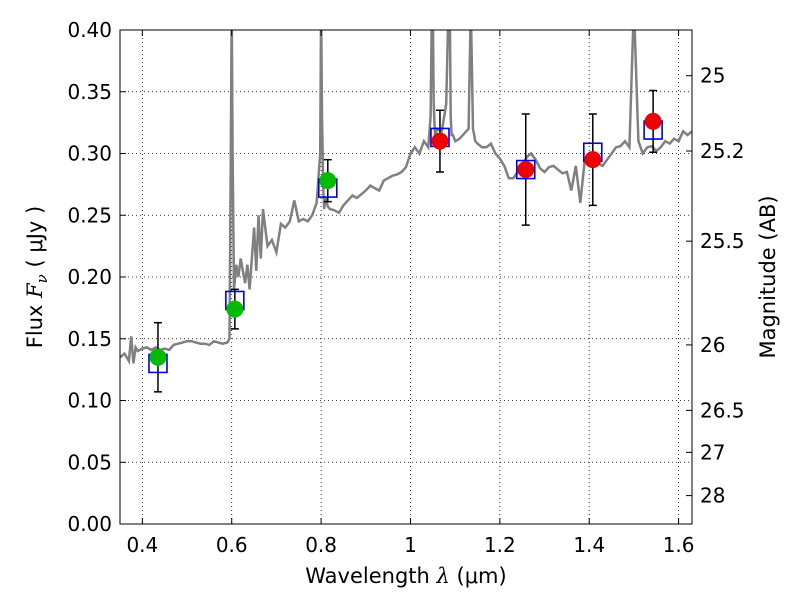 Image resolution: width=800 pixels, height=600 pixels. I want to click on y-tick-label: 0.10, so click(89, 401).